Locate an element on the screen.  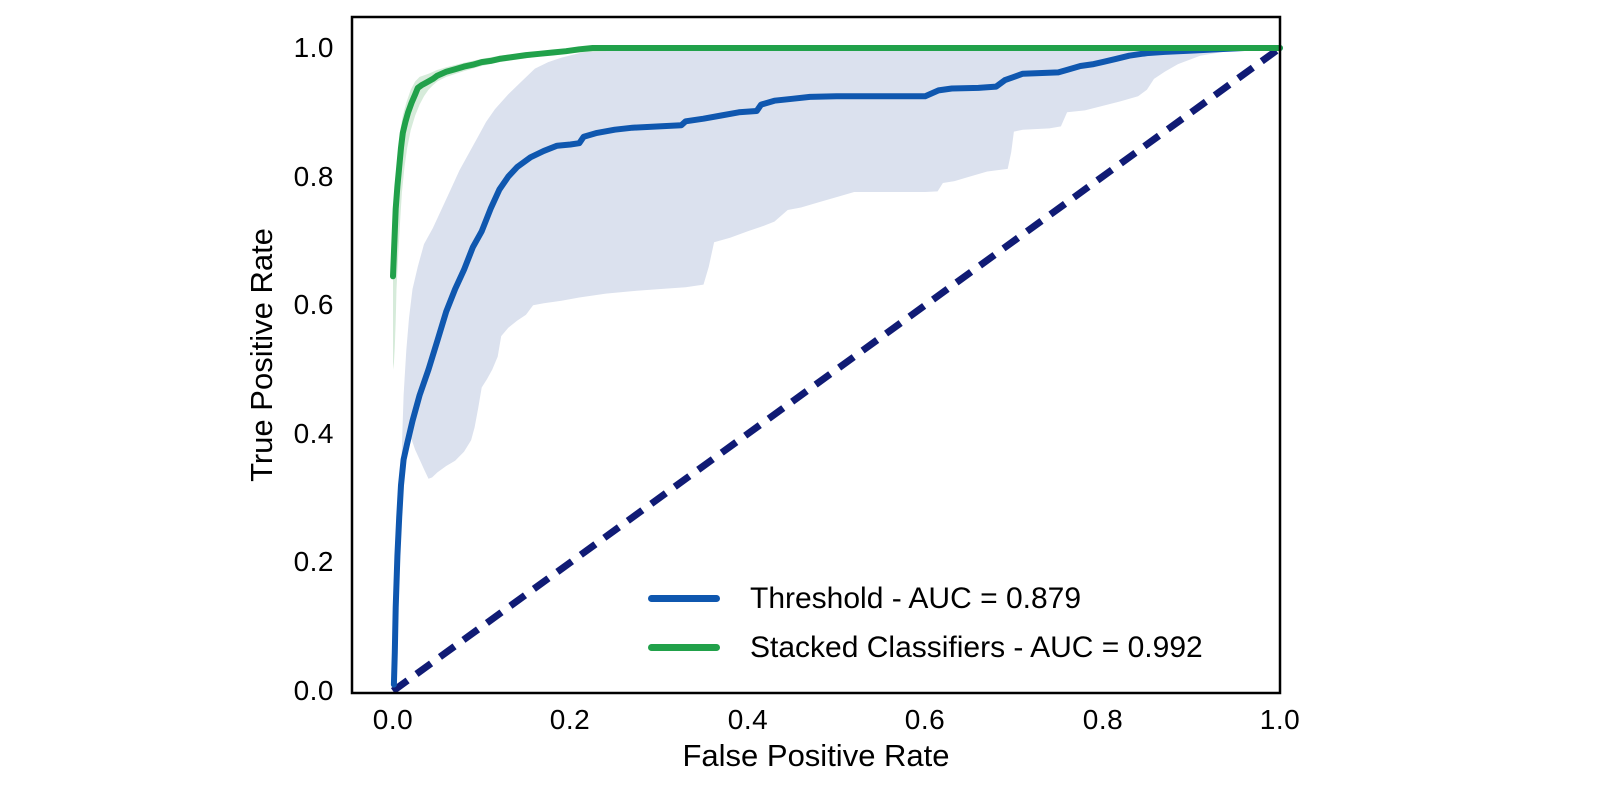
legend-label-threshold: Threshold - AUC = 0.879 is located at coordinates (916, 598).